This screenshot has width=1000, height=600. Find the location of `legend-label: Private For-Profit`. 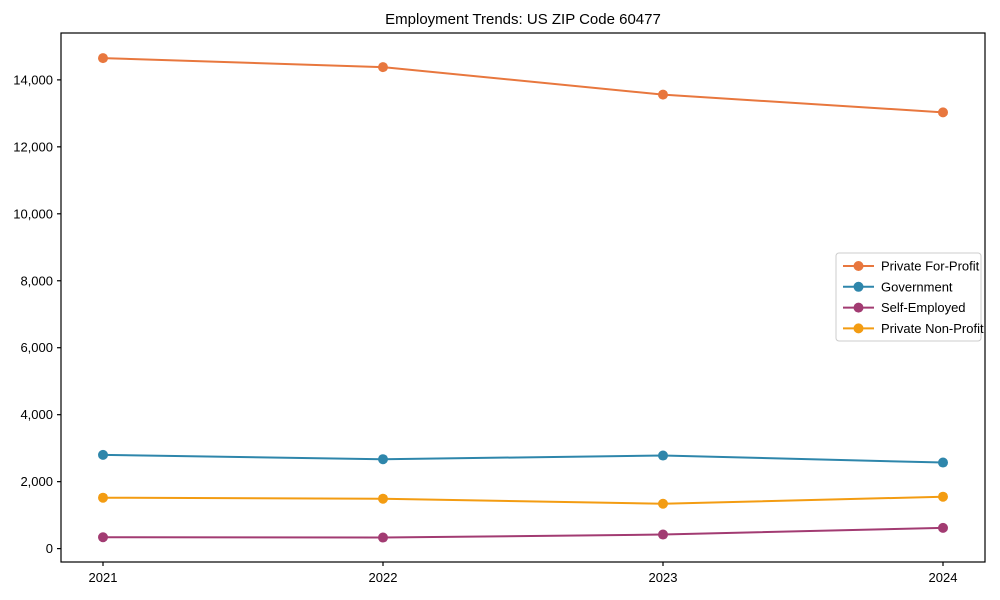

legend-label: Private For-Profit is located at coordinates (930, 266).